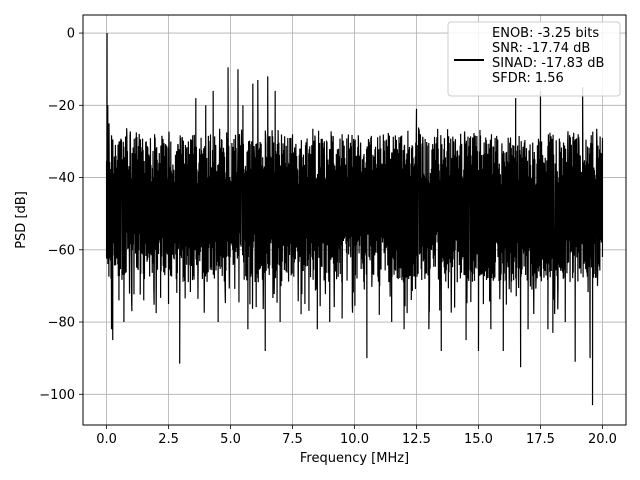 Image resolution: width=640 pixels, height=480 pixels. I want to click on x-tick-label: 15.0, so click(478, 439).